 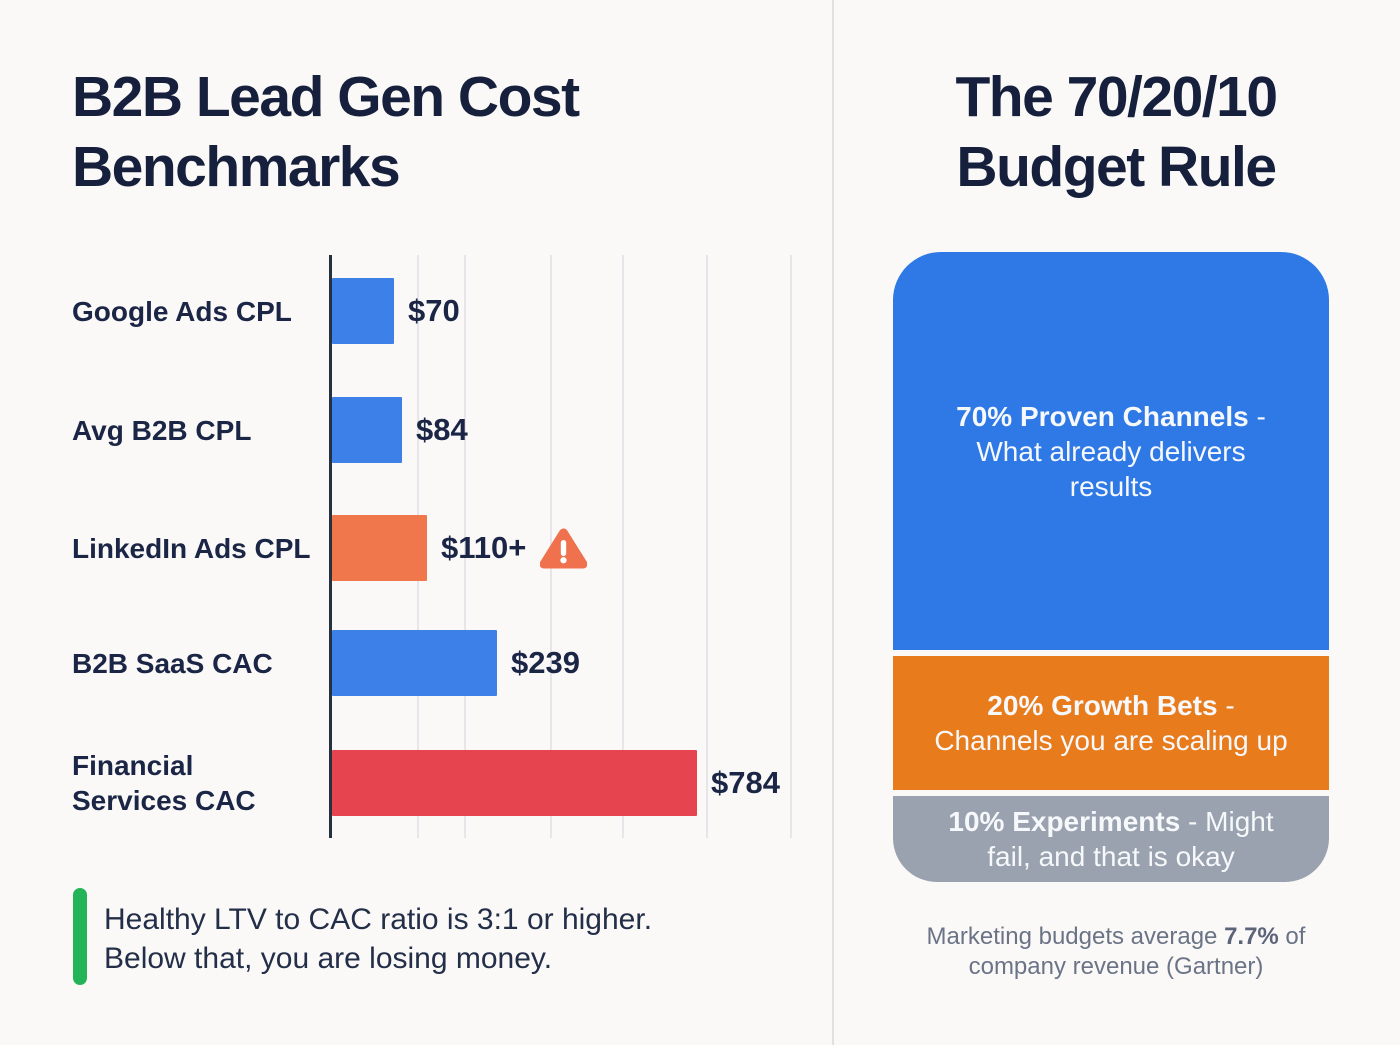 What do you see at coordinates (182, 311) in the screenshot?
I see `category-label: Google Ads CPL` at bounding box center [182, 311].